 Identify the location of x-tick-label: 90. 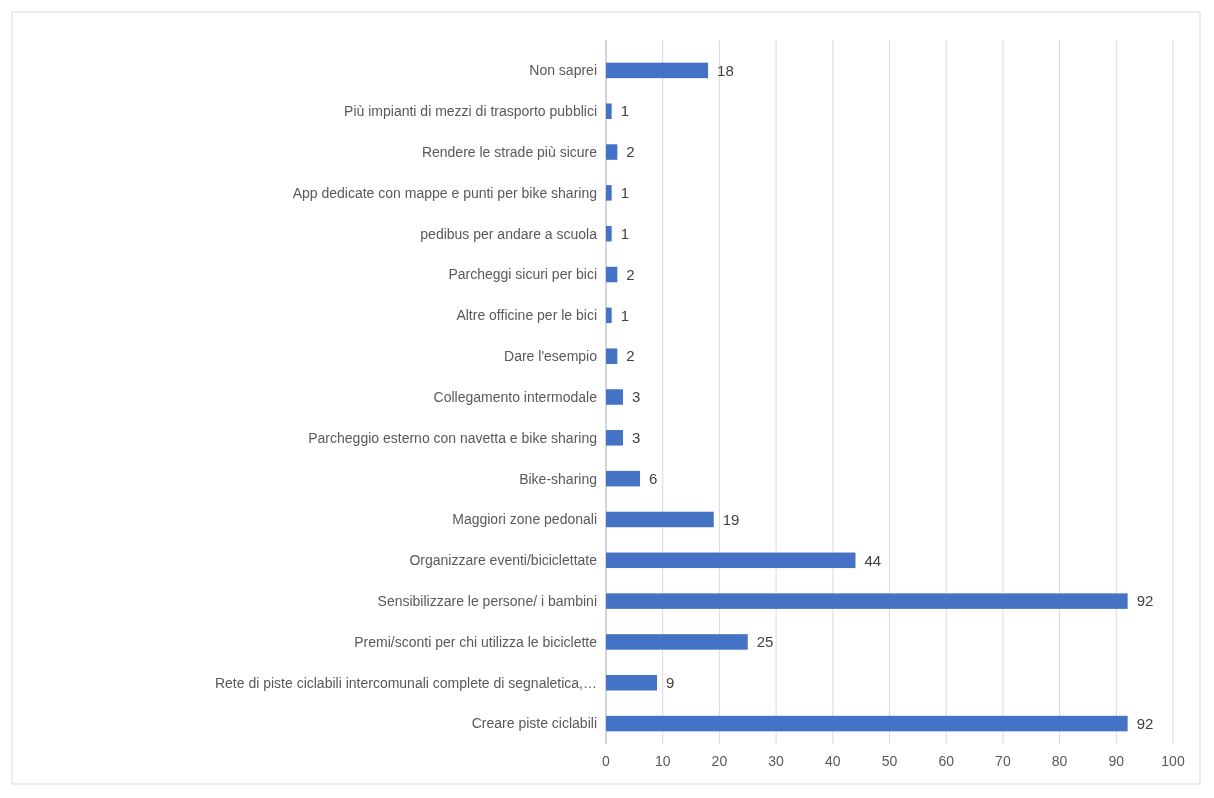
(1116, 761).